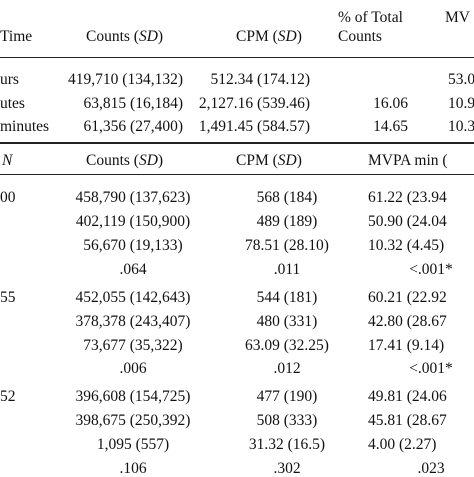 The width and height of the screenshot is (474, 477). Describe the element at coordinates (457, 17) in the screenshot. I see `top-header-mvpa: MV` at that location.